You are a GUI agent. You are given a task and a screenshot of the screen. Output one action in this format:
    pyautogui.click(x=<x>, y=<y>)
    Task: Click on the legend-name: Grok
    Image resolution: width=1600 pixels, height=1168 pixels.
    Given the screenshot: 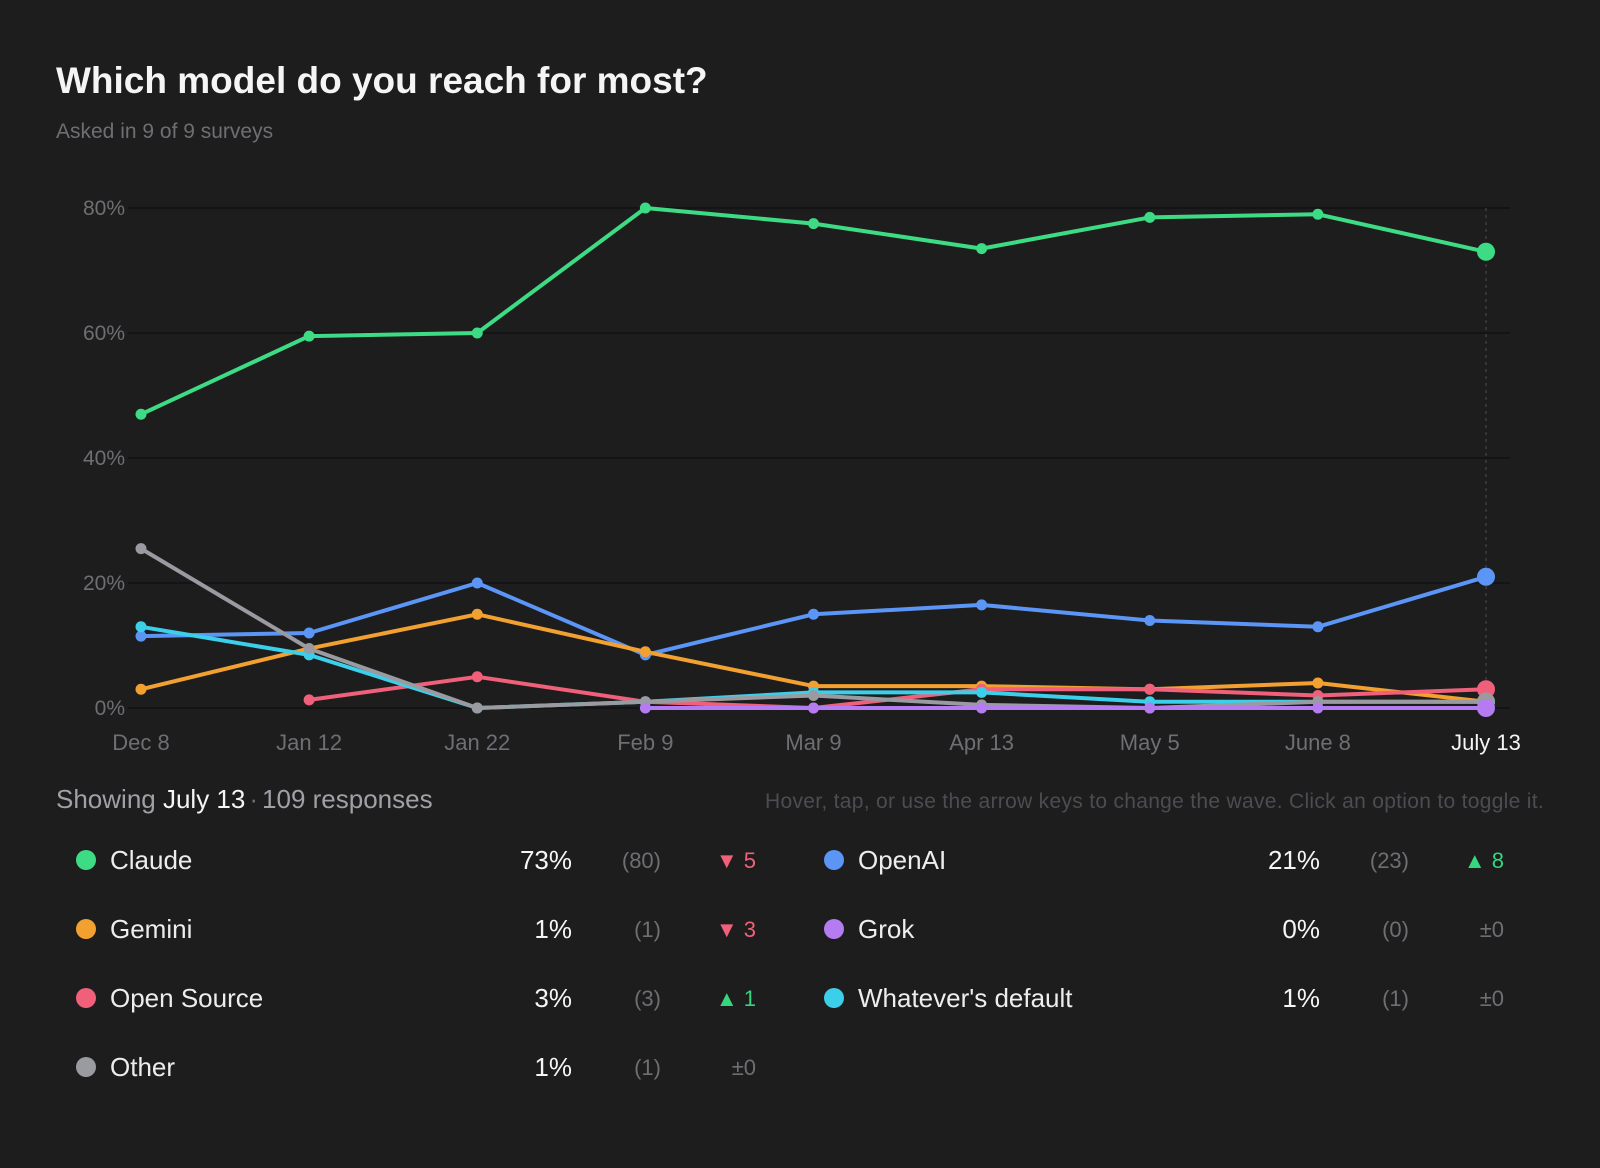 What is the action you would take?
    pyautogui.click(x=886, y=929)
    